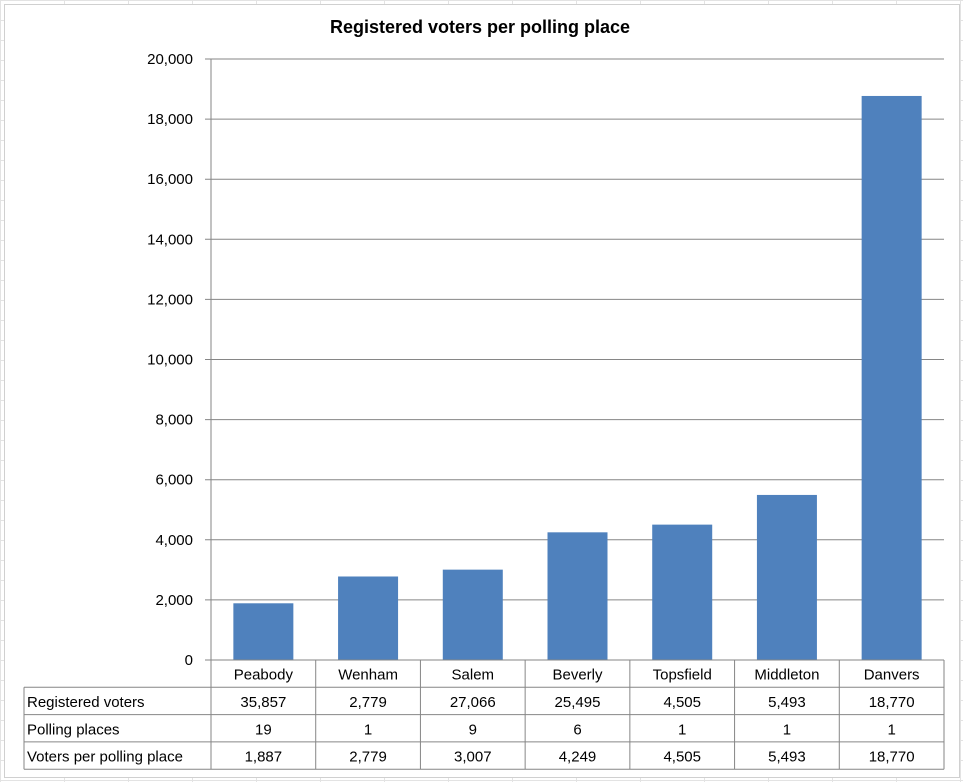  I want to click on x-category-label: Salem, so click(473, 675).